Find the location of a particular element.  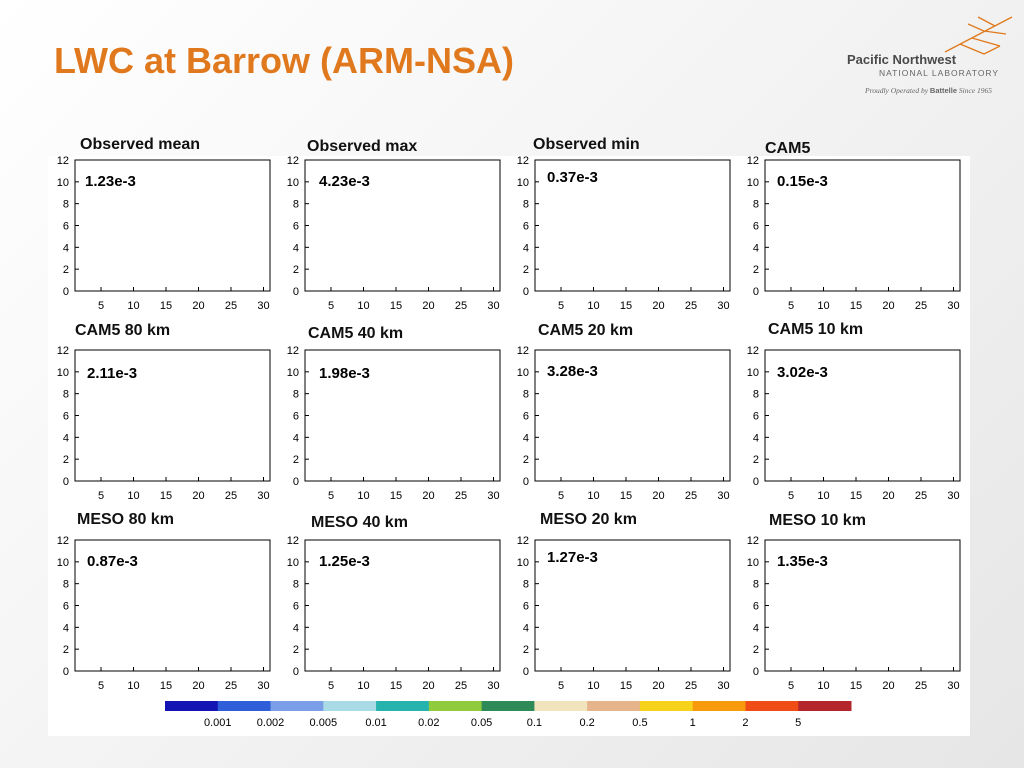

panel-title: CAM5 20 km is located at coordinates (586, 330).